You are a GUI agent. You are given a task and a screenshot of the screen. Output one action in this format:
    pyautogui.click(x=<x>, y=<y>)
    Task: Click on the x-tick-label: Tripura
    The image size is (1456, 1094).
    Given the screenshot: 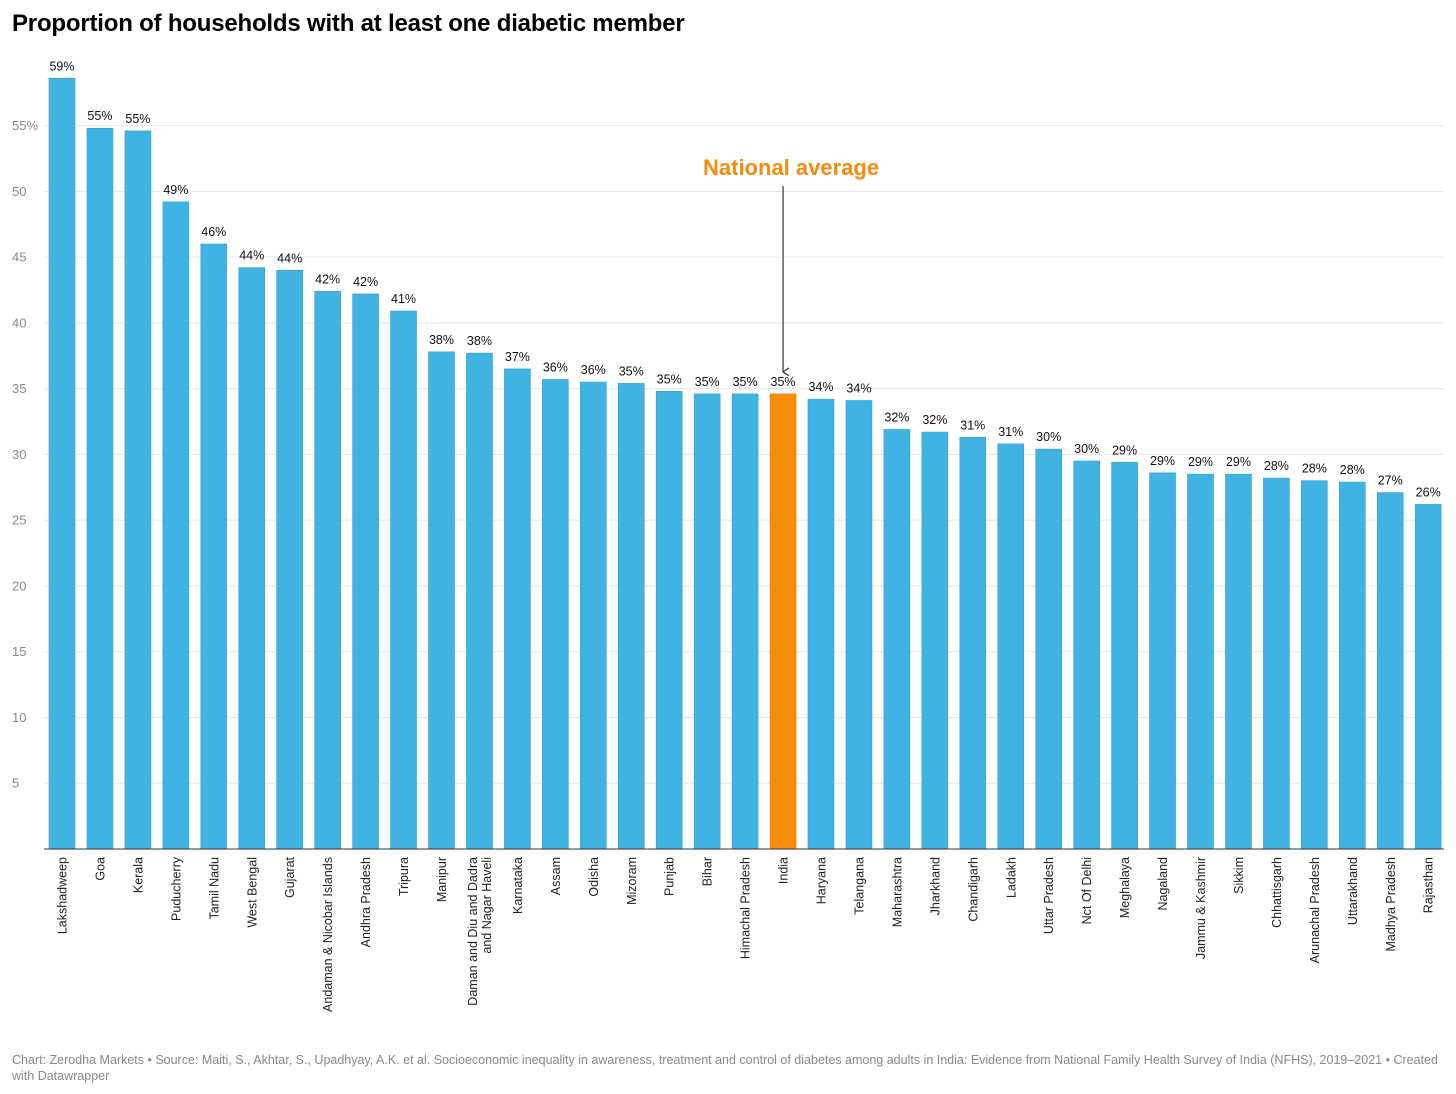 What is the action you would take?
    pyautogui.click(x=404, y=876)
    